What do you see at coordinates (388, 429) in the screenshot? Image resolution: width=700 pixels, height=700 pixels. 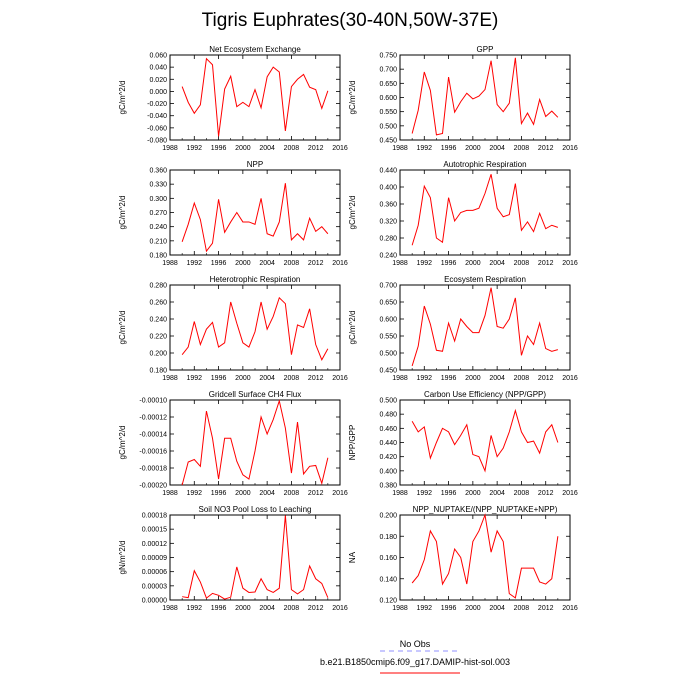 I see `y-tick-label: 0.460` at bounding box center [388, 429].